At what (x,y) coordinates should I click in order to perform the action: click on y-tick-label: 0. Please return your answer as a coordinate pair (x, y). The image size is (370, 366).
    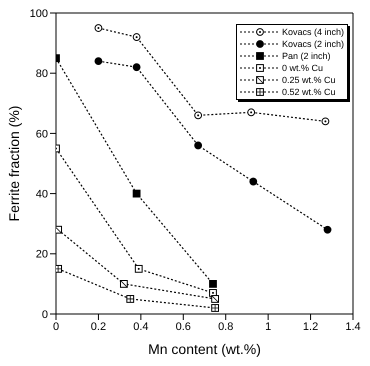
    Looking at the image, I should click on (45, 314).